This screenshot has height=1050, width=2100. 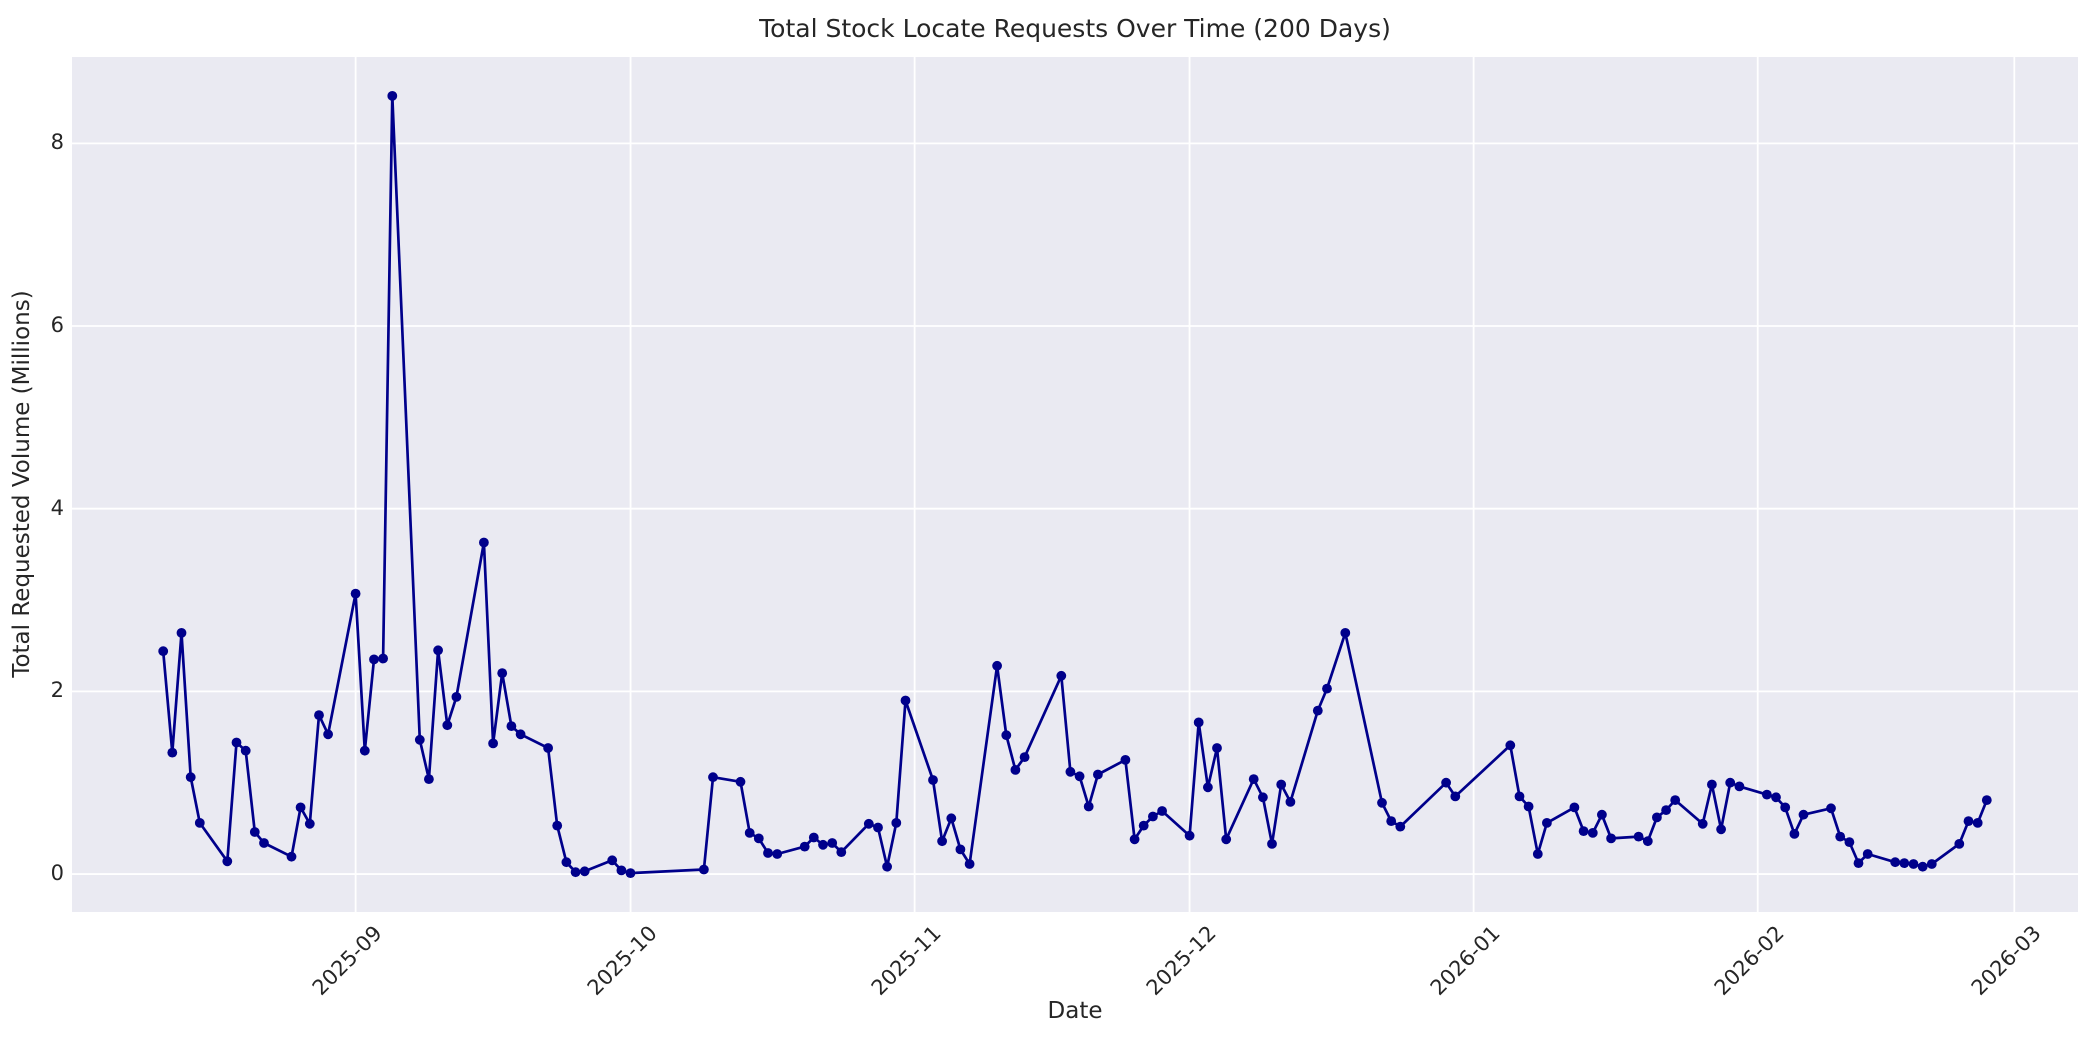 I want to click on y-tick-label: 4, so click(x=57, y=507).